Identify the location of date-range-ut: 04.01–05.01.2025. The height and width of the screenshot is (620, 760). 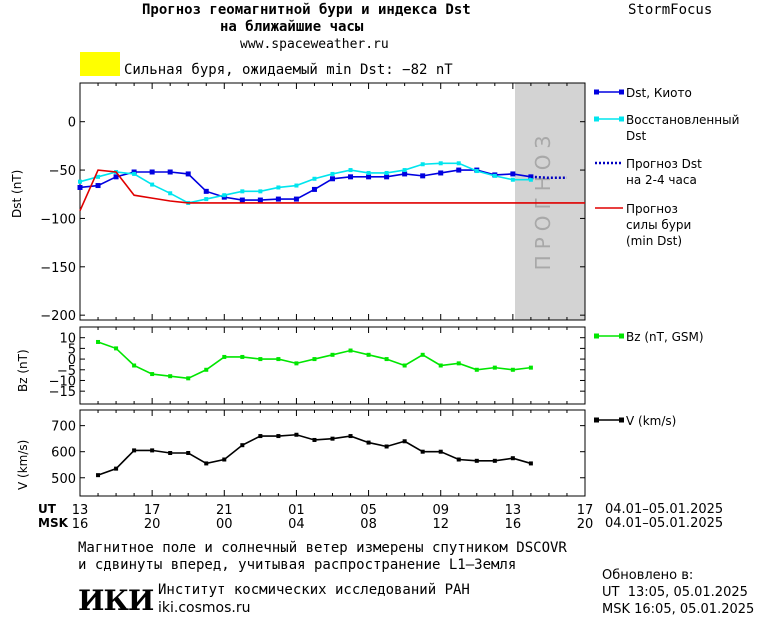
(664, 509).